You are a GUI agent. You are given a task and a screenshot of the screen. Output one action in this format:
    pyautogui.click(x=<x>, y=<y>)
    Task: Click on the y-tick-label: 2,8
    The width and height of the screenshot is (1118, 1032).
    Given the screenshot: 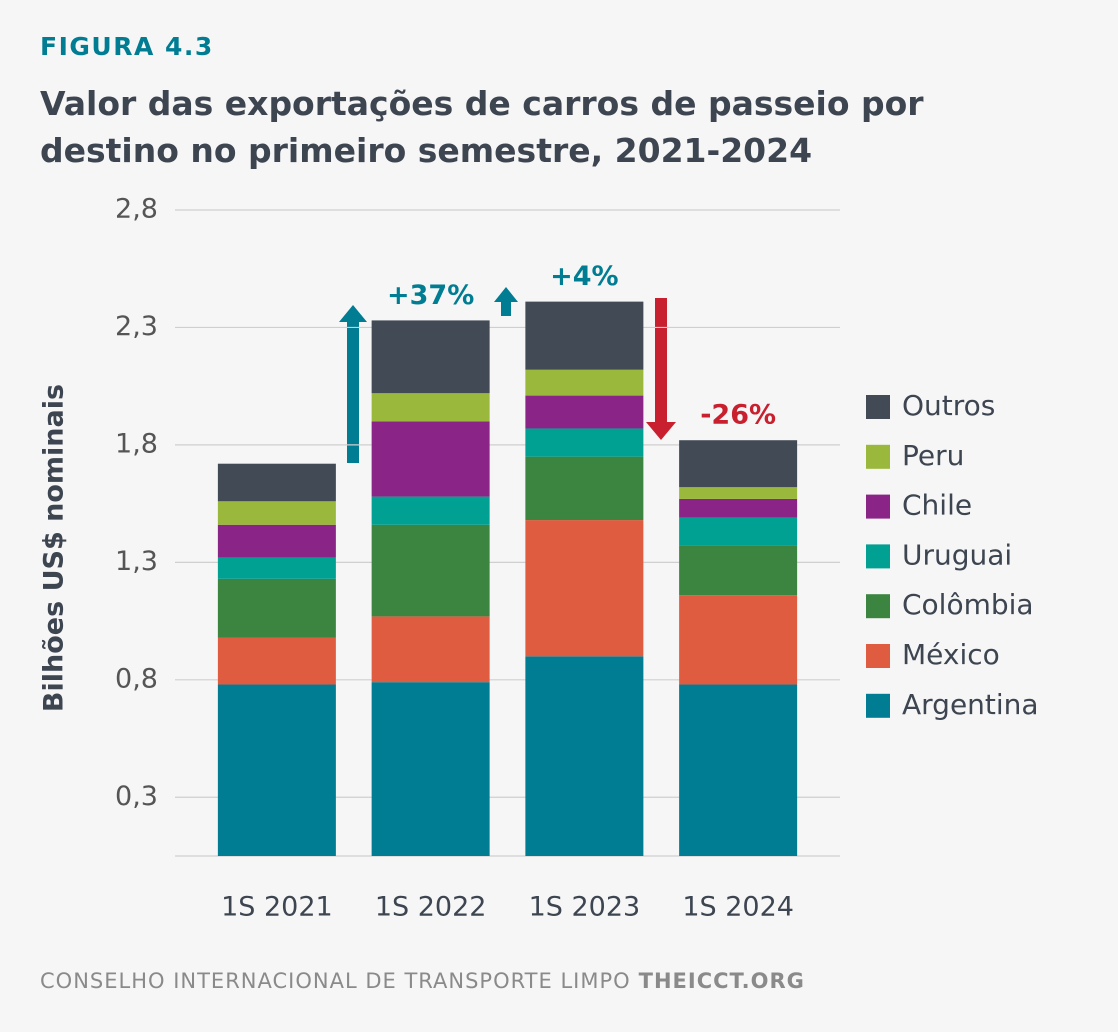 What is the action you would take?
    pyautogui.click(x=136, y=209)
    